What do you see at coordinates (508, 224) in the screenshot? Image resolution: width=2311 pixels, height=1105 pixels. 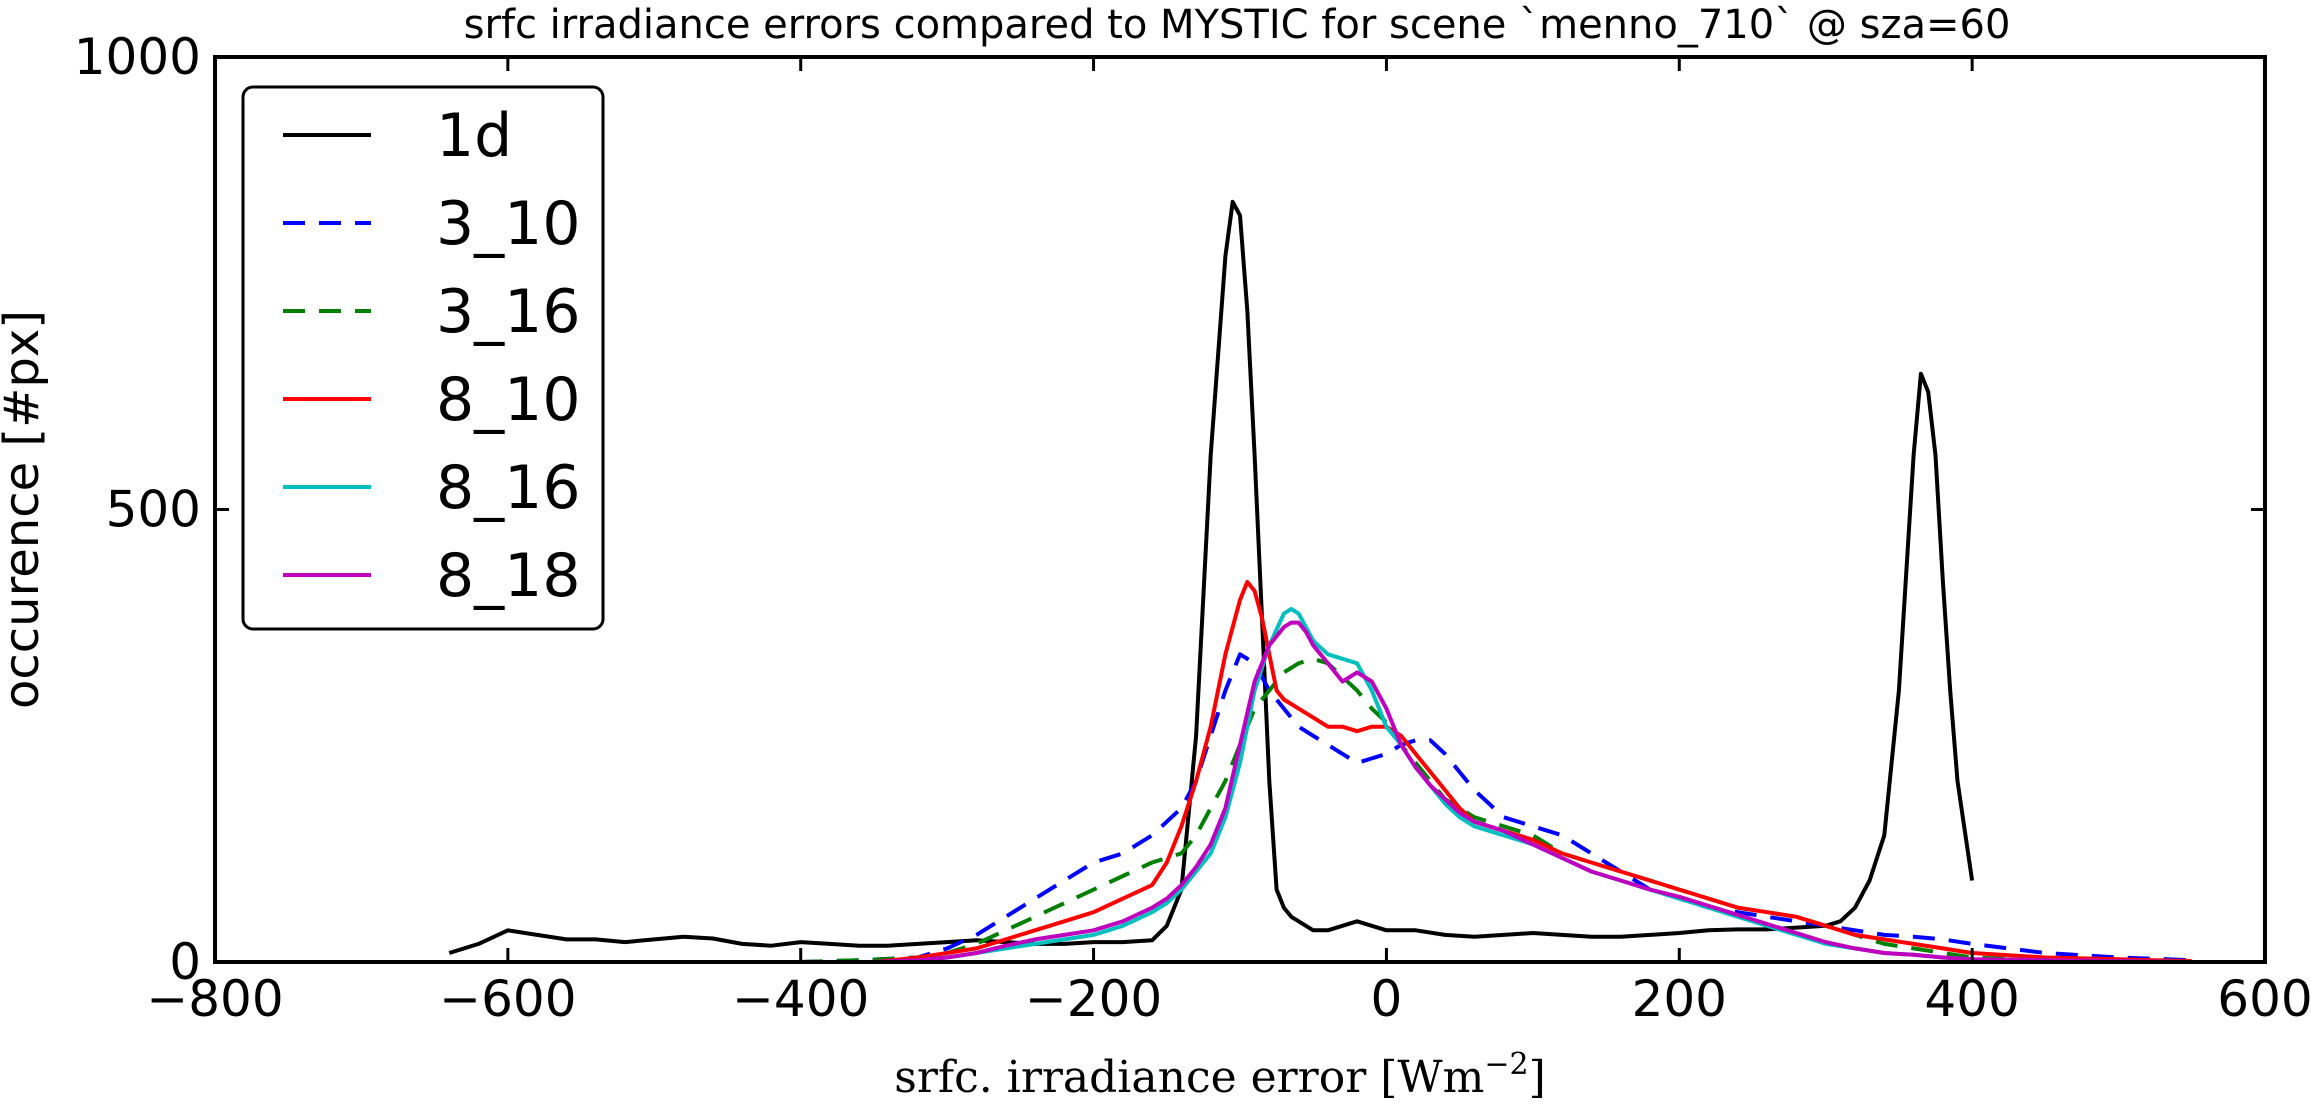 I see `legend-label-3_10: 3_10` at bounding box center [508, 224].